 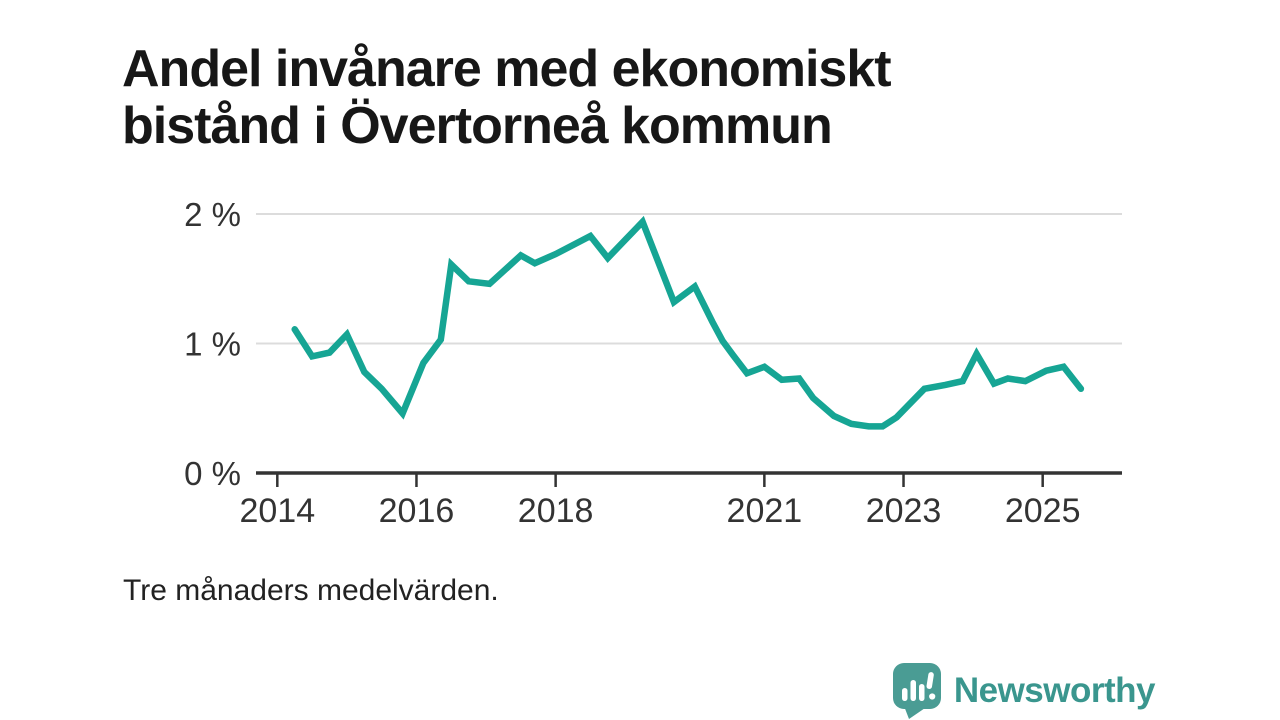 I want to click on y-axis-tick-label: 0 %, so click(x=212, y=473).